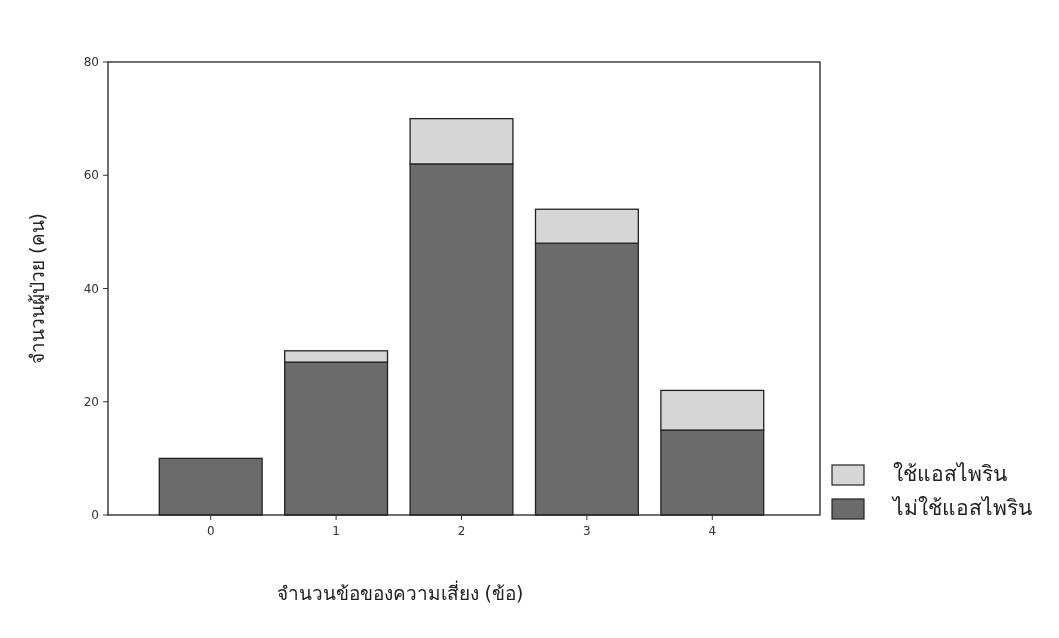  Describe the element at coordinates (91, 175) in the screenshot. I see `y-tick-label: 60` at that location.